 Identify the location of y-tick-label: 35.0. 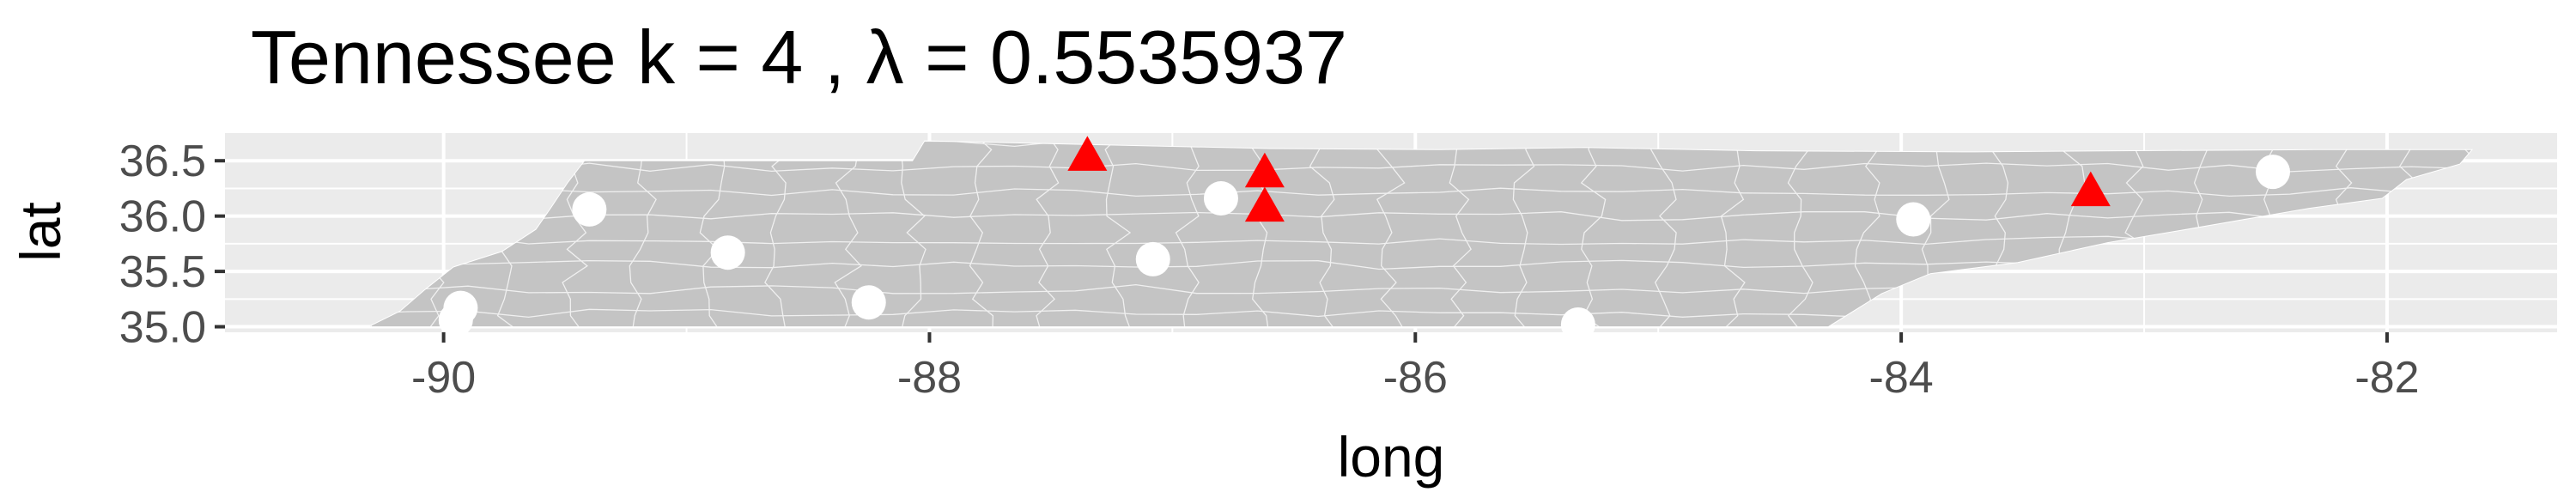
(162, 328).